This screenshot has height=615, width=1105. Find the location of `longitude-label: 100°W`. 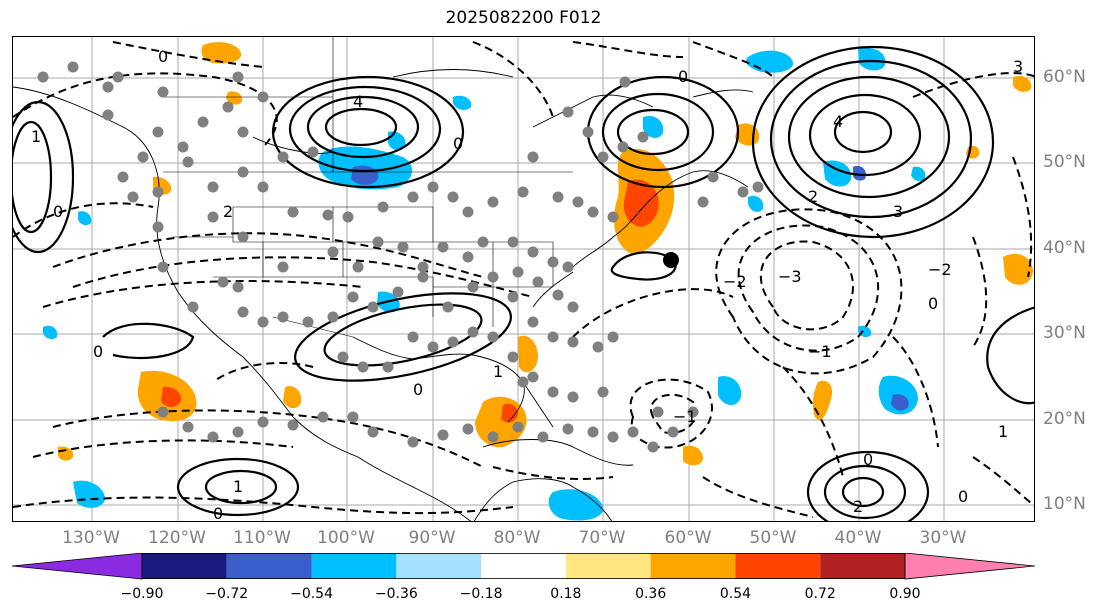

longitude-label: 100°W is located at coordinates (346, 538).